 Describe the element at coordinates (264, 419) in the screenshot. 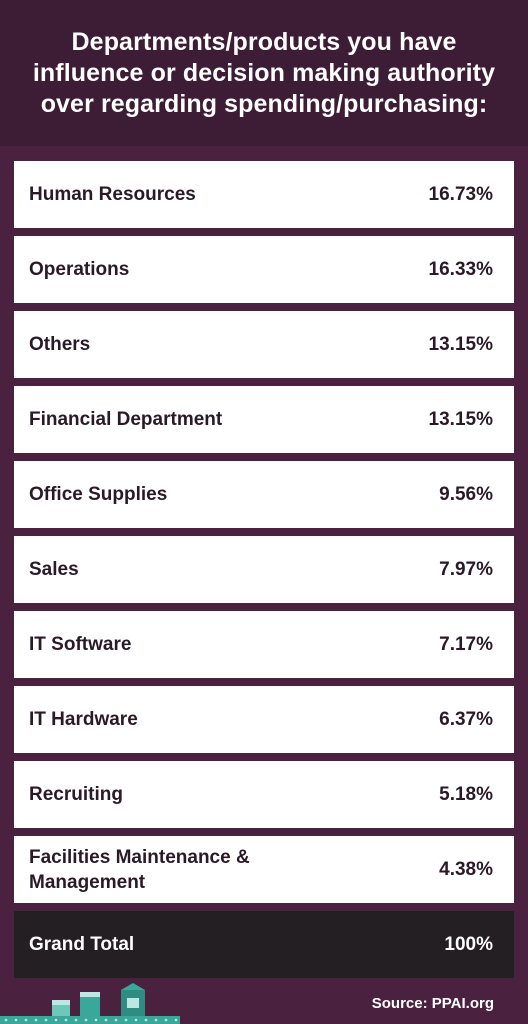

I see `table-row: Financial Department 13.15%` at that location.